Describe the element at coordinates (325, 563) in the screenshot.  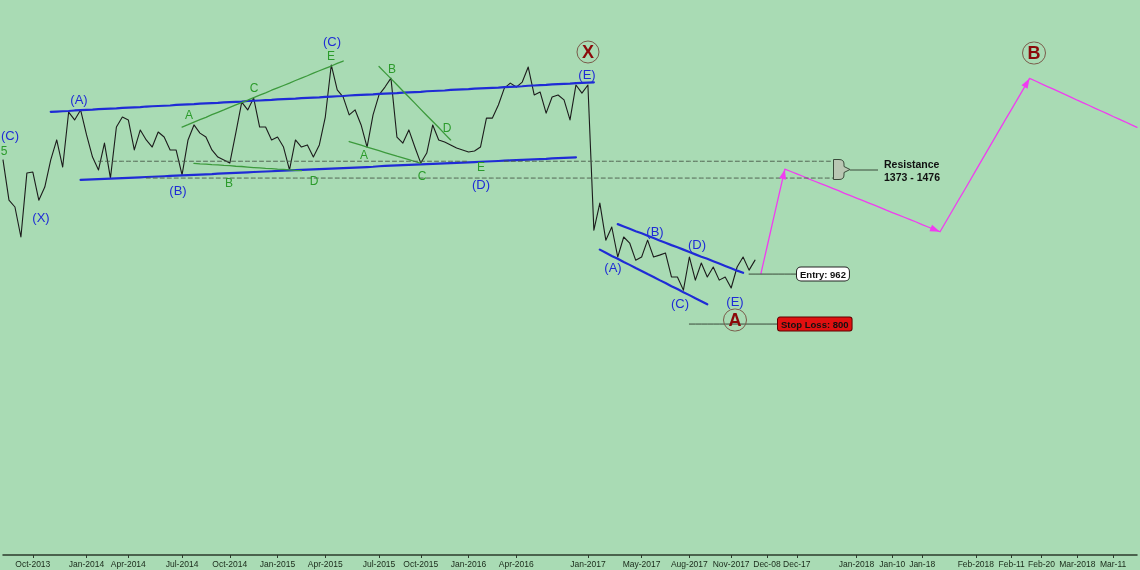
I see `x-tick-label: Apr-2015` at that location.